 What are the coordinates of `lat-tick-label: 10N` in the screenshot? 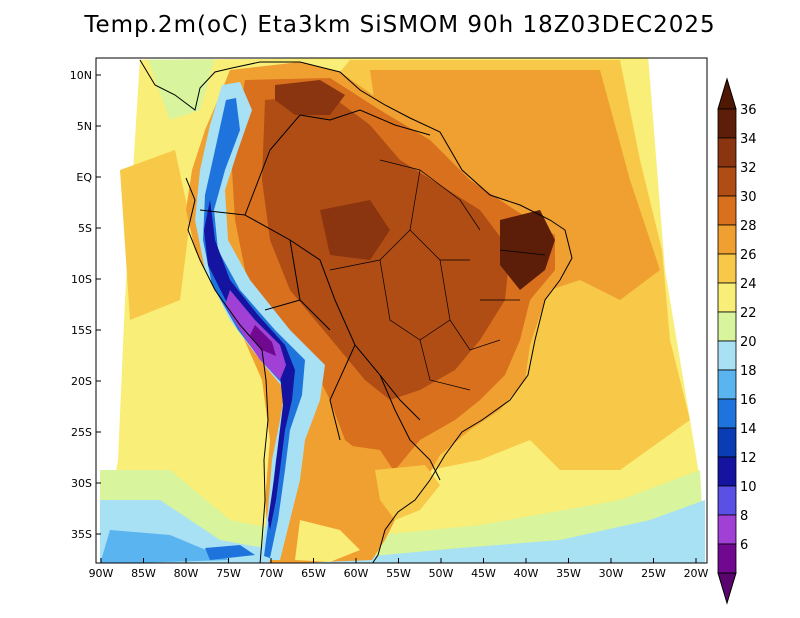 It's located at (81, 75).